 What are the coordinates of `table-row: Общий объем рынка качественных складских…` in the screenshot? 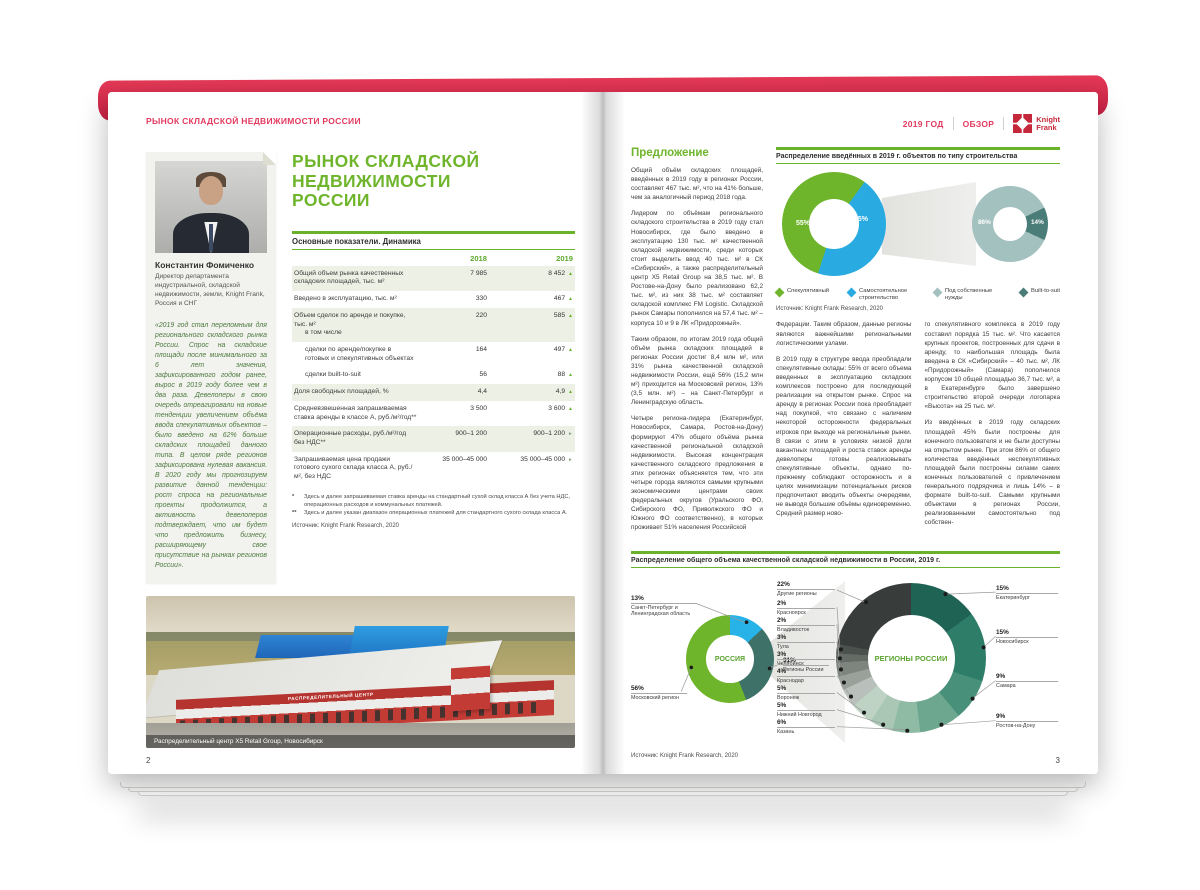 It's located at (433, 278).